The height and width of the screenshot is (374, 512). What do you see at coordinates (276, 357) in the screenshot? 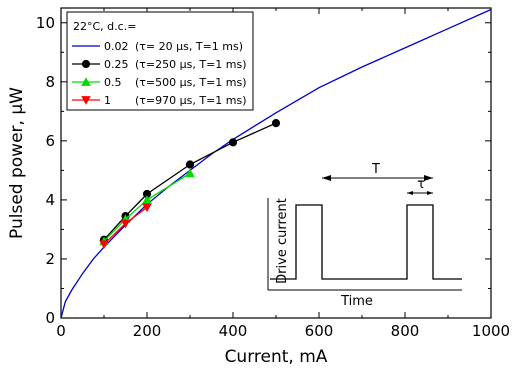
I see `x-axis-title: Current, mA` at bounding box center [276, 357].